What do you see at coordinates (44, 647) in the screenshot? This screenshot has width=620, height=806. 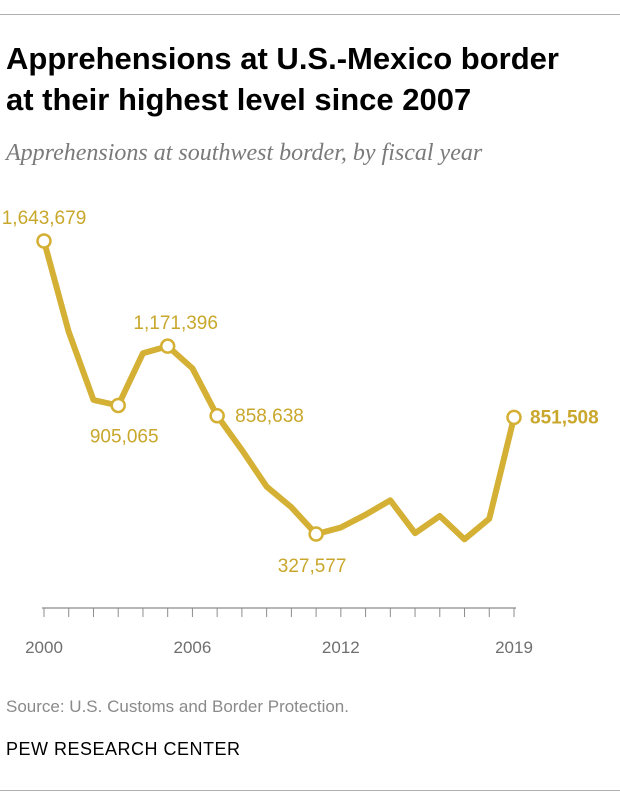 I see `x-tick-label-2000: 2000` at bounding box center [44, 647].